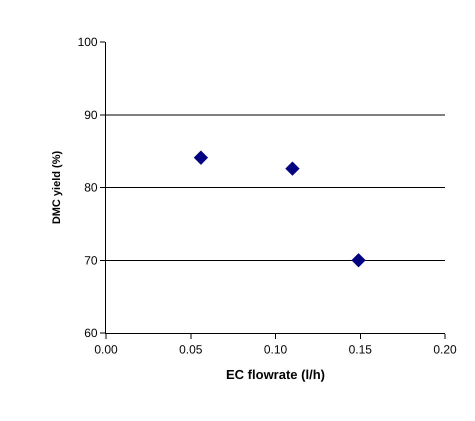 This screenshot has height=421, width=475. I want to click on x-axis-title: EC flowrate (l/h), so click(275, 374).